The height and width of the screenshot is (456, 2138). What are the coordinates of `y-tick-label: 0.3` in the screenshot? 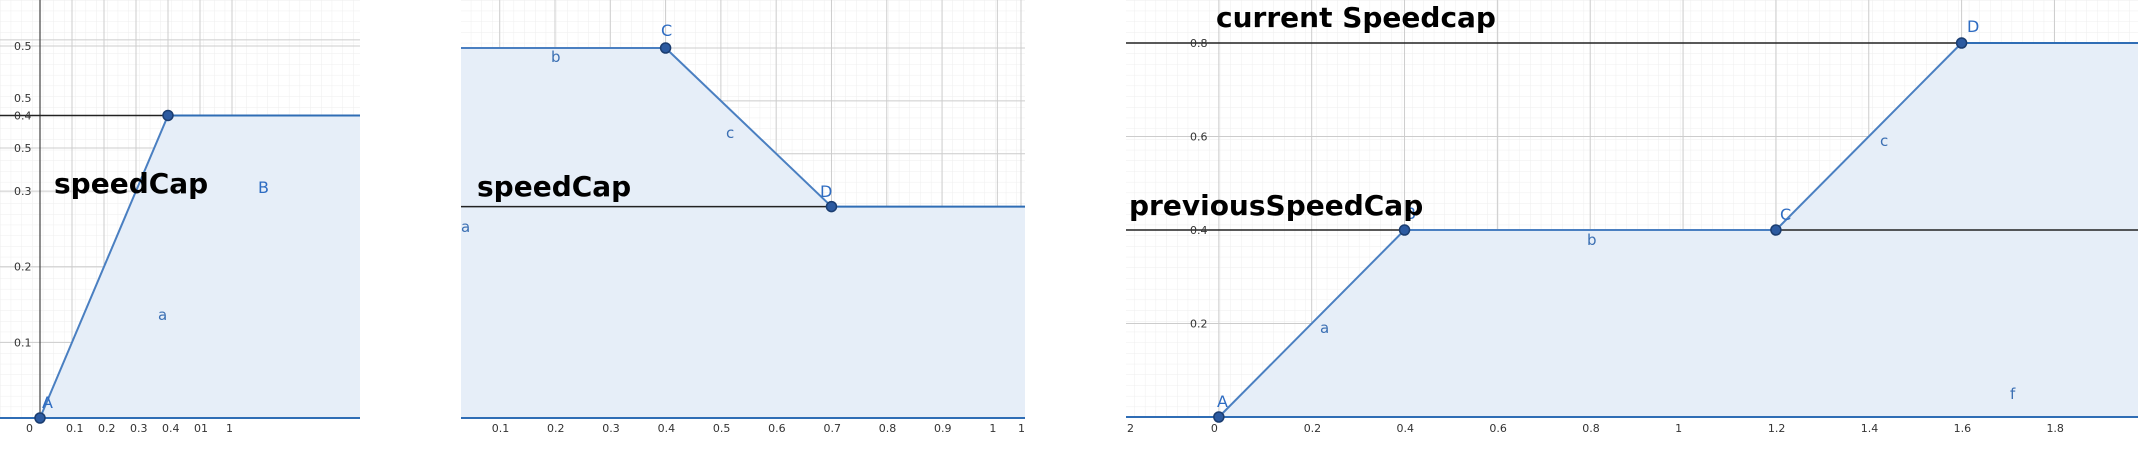 It's located at (23, 191).